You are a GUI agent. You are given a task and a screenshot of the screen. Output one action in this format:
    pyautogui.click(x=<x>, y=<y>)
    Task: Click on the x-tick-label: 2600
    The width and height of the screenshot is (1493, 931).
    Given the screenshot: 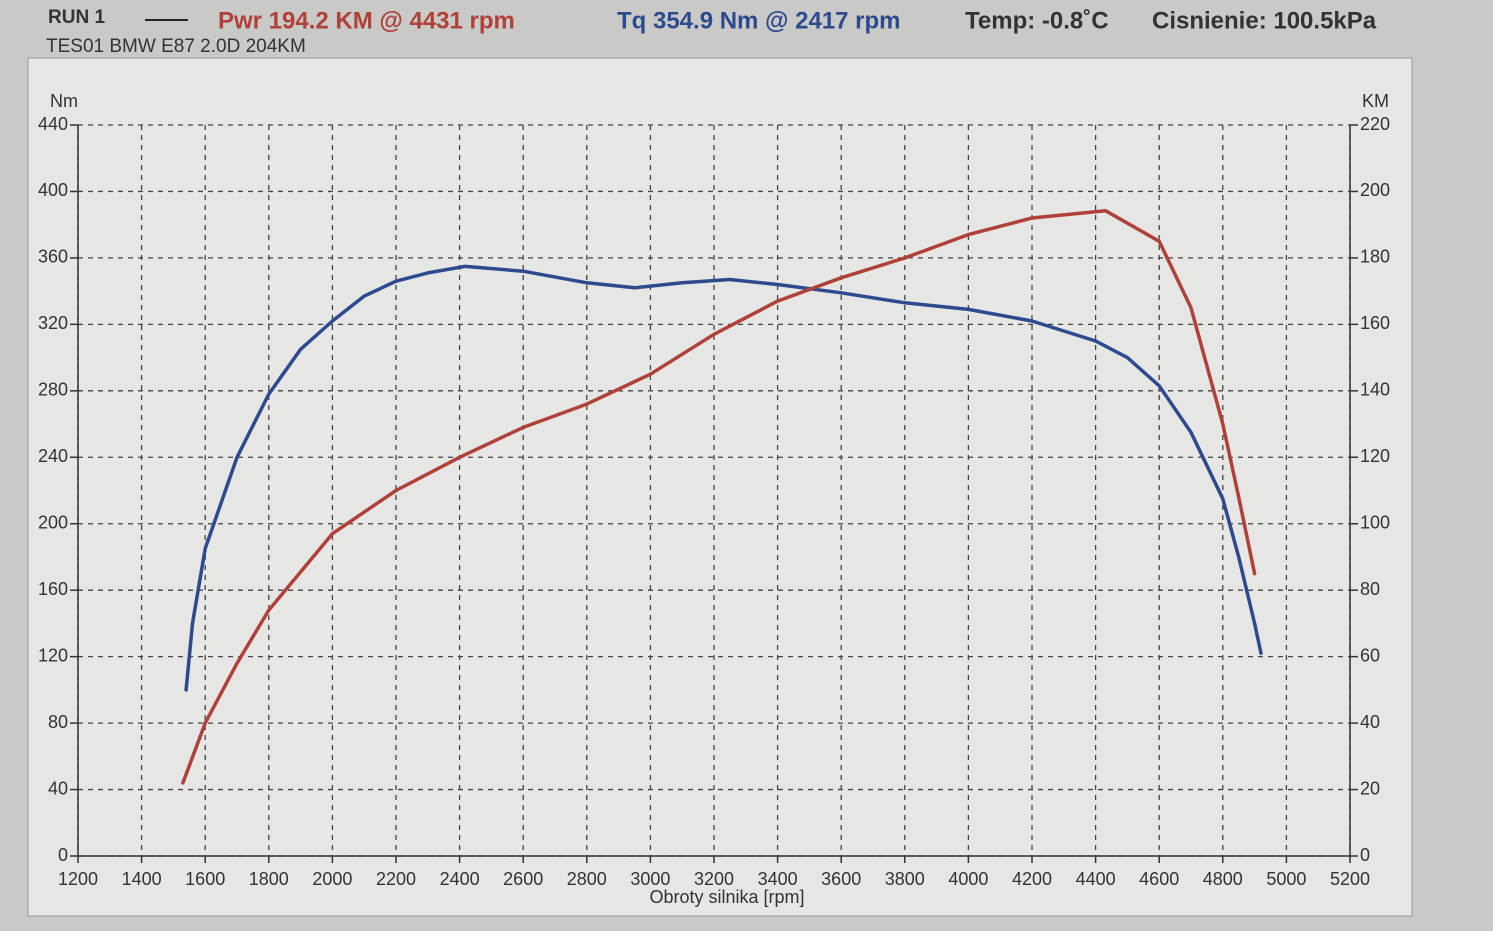 What is the action you would take?
    pyautogui.click(x=523, y=879)
    